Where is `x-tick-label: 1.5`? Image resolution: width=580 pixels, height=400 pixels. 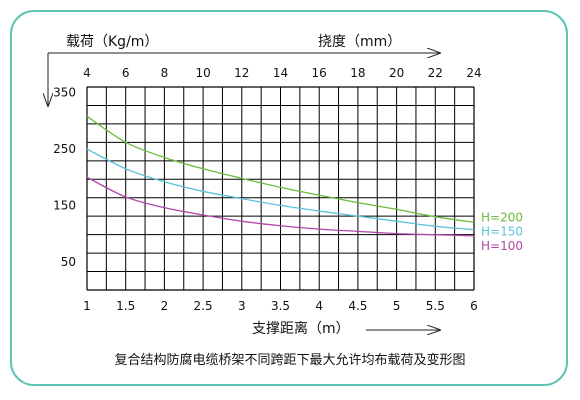 x-tick-label: 1.5 is located at coordinates (125, 306).